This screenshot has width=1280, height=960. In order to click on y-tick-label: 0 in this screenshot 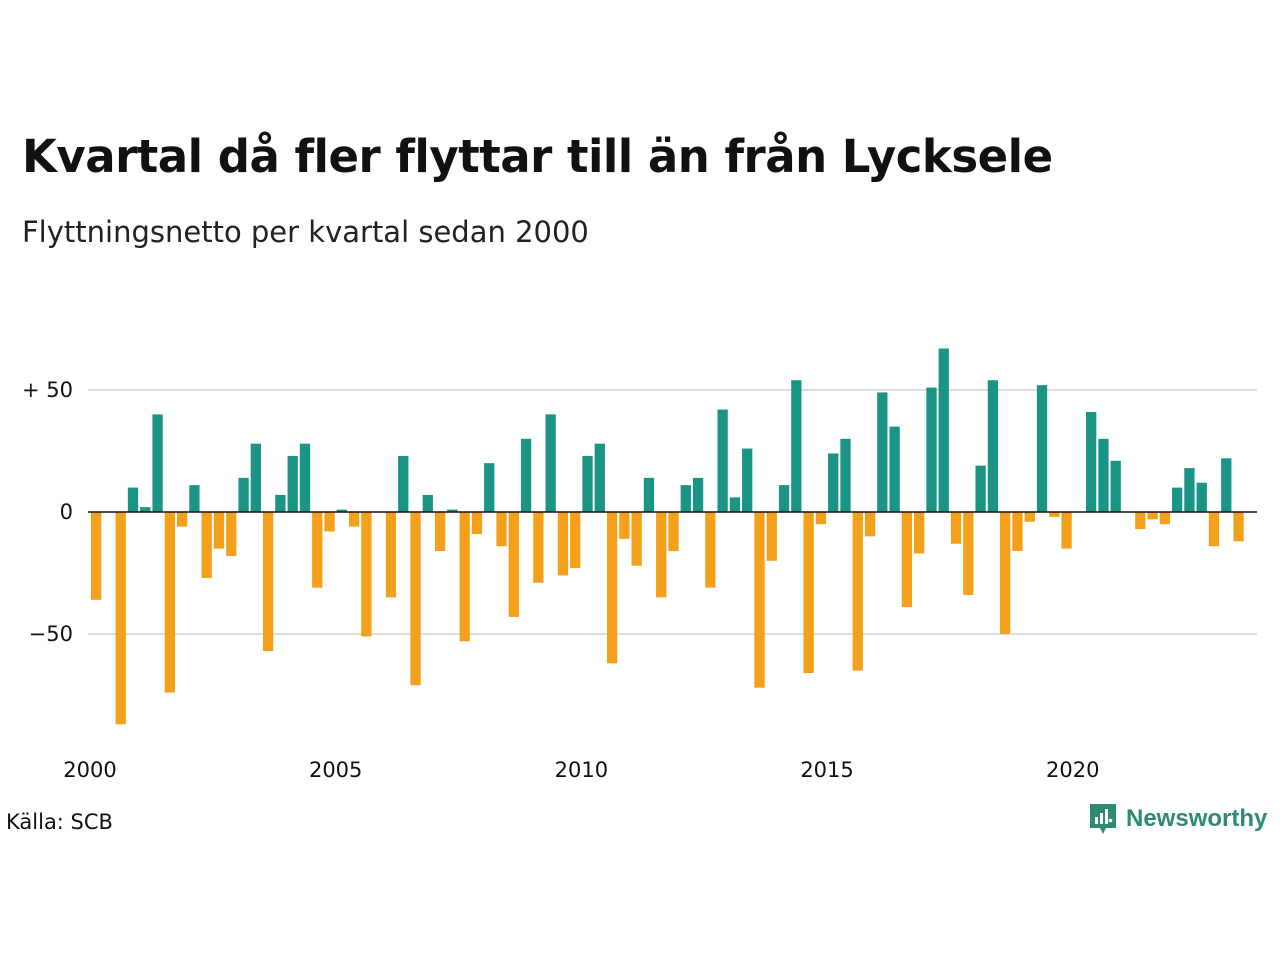, I will do `click(66, 512)`.